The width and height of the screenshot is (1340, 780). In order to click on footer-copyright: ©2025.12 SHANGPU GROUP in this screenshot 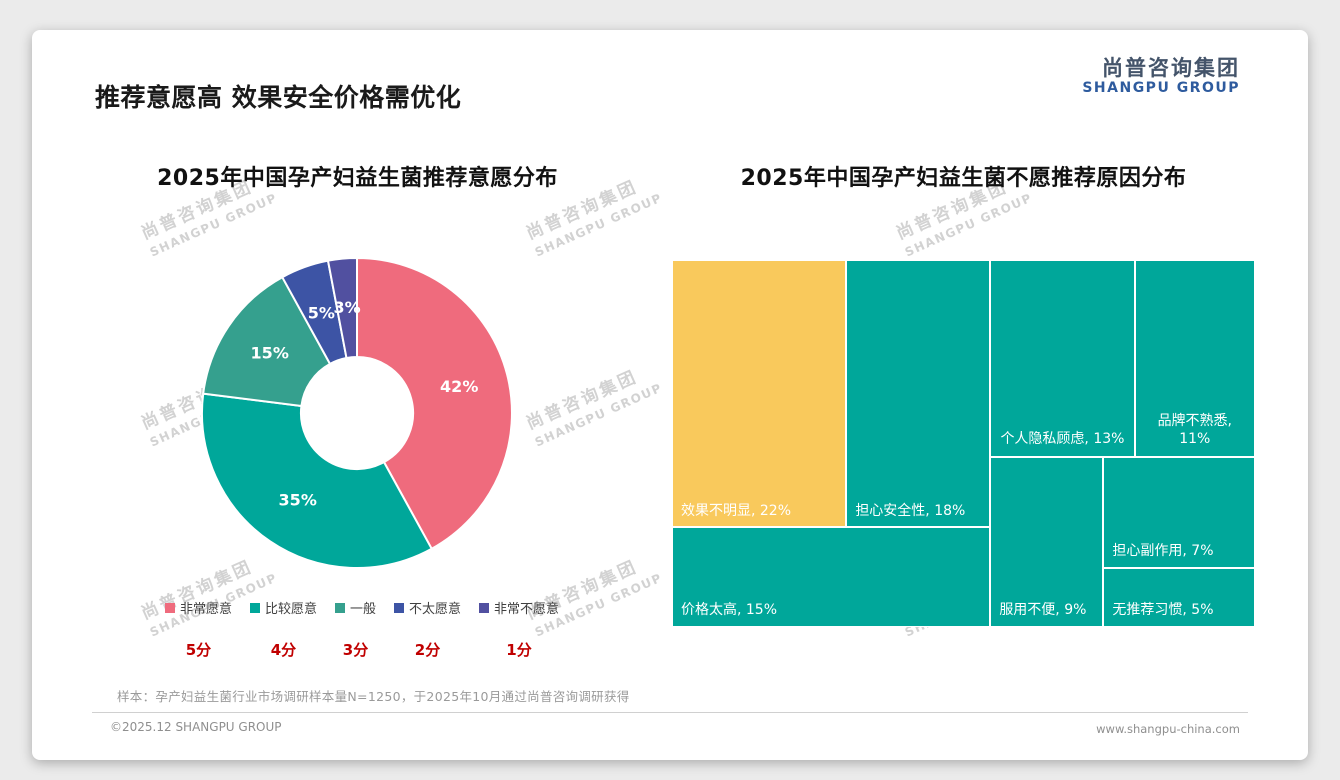, I will do `click(196, 727)`.